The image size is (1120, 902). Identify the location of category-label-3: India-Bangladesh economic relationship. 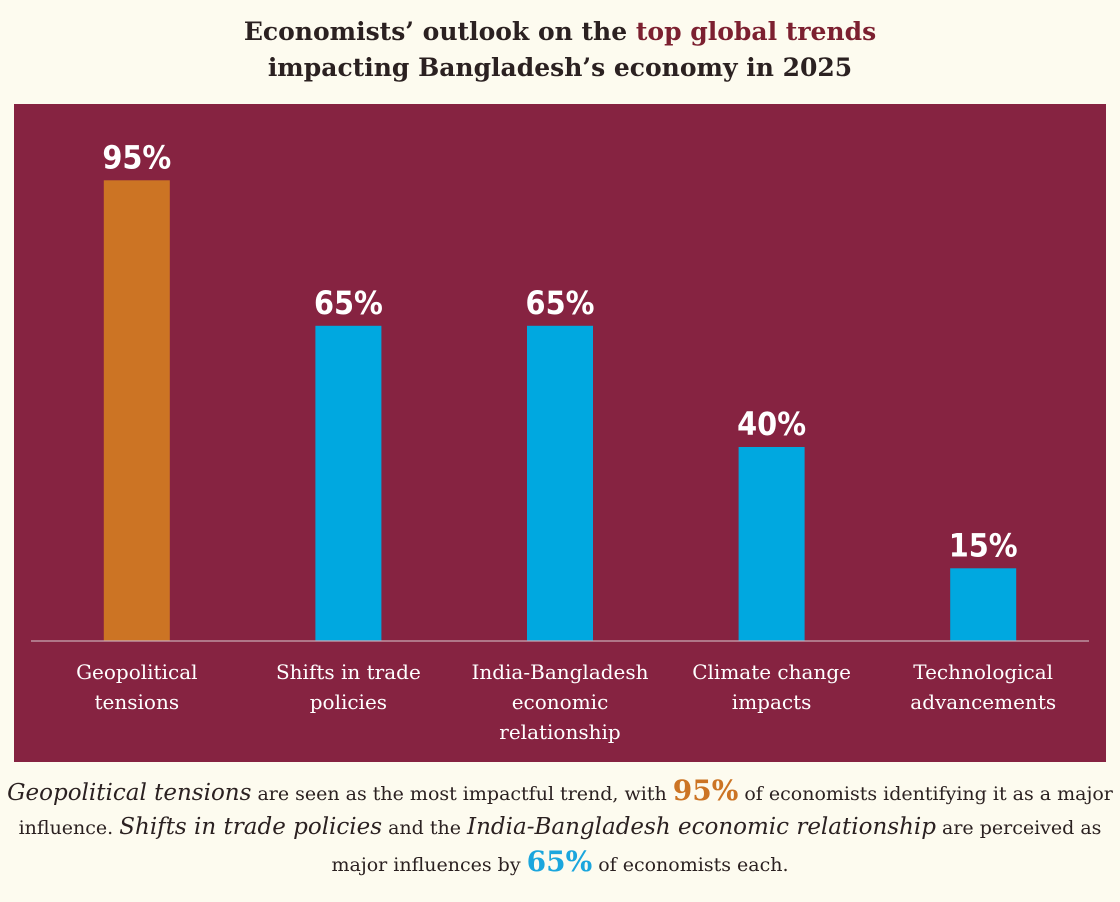
(559, 702).